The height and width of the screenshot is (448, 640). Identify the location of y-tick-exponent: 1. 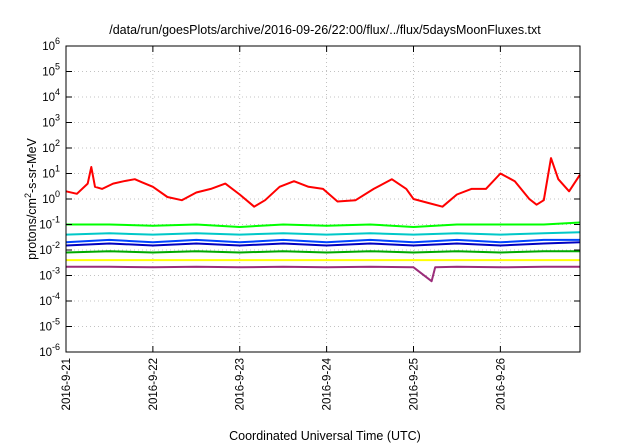
(57, 169).